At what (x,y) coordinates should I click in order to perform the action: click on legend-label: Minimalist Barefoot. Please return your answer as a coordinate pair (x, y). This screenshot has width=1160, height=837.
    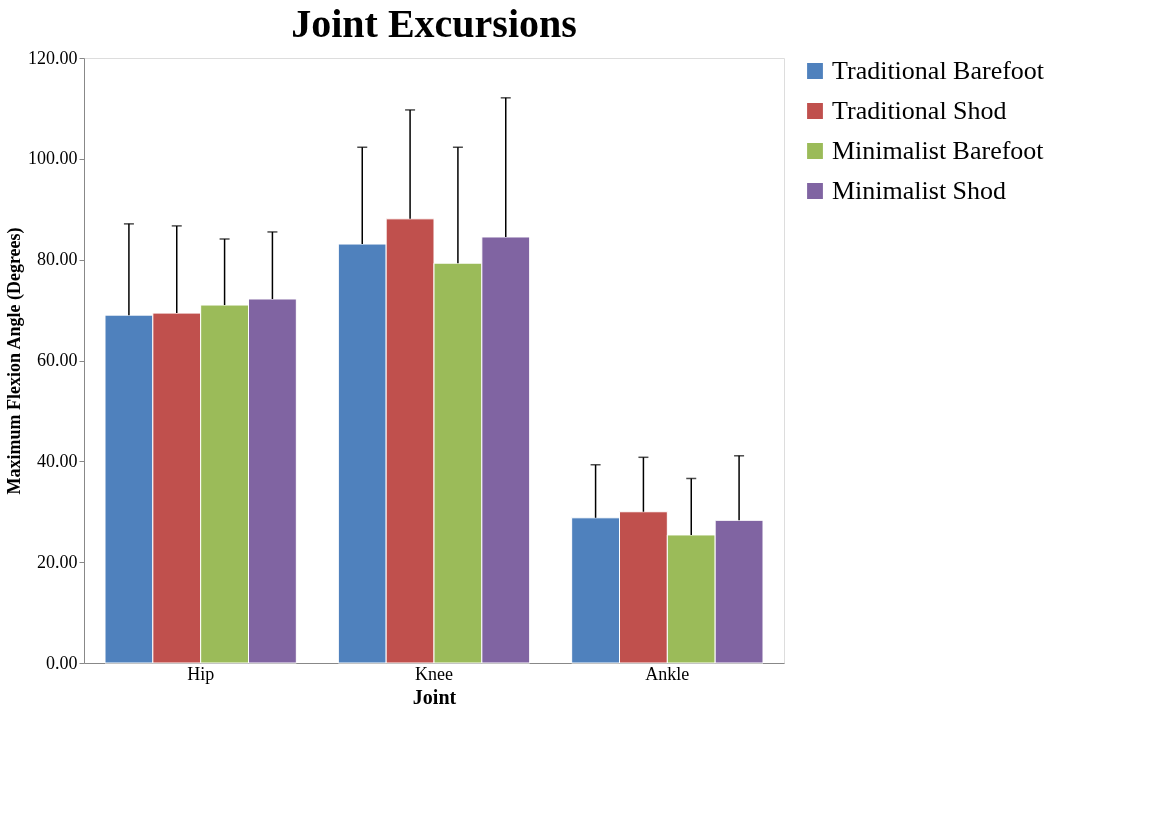
    Looking at the image, I should click on (938, 150).